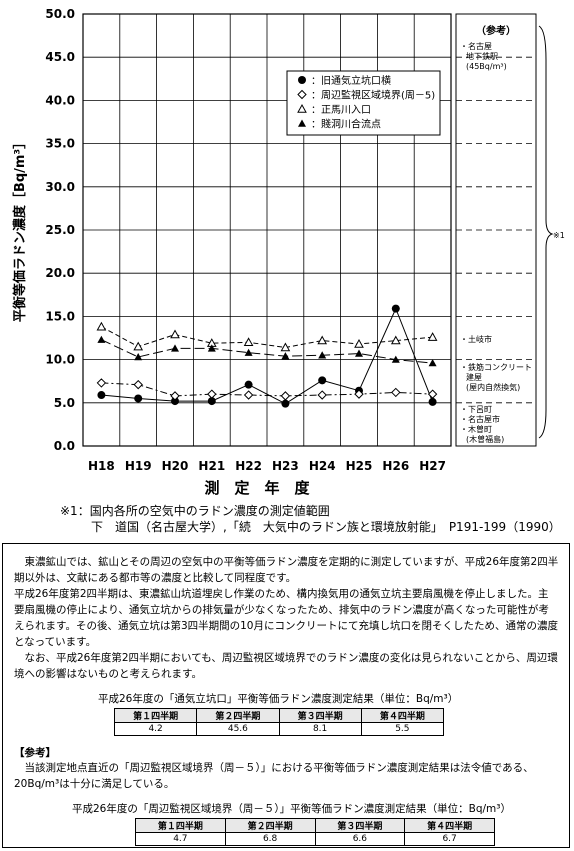  What do you see at coordinates (559, 235) in the screenshot?
I see `range-mark: ※1` at bounding box center [559, 235].